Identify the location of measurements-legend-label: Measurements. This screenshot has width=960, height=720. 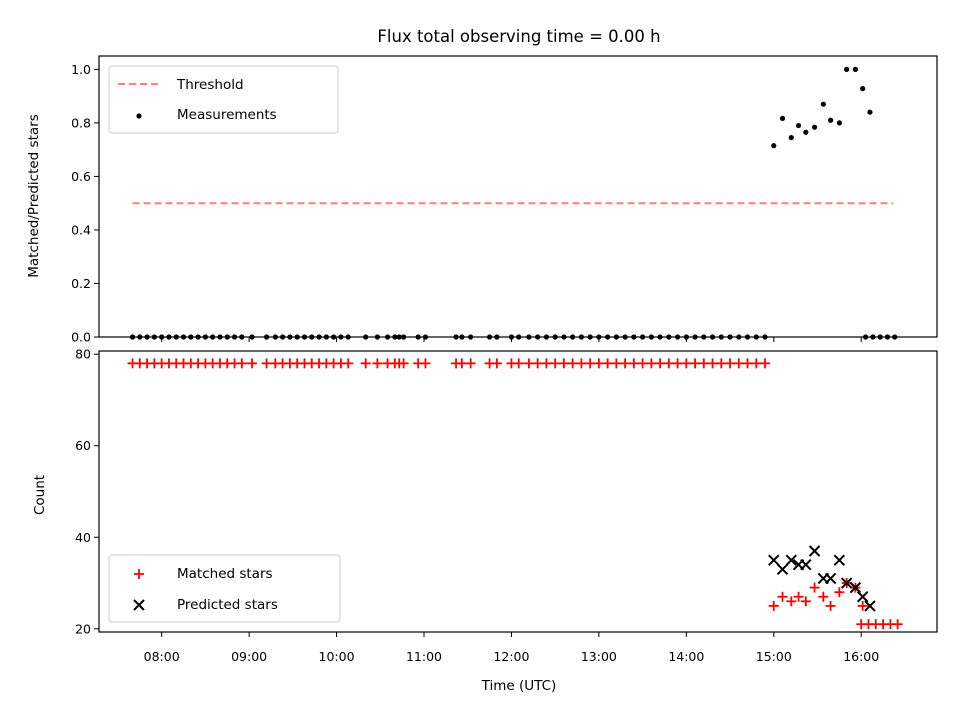
(227, 115).